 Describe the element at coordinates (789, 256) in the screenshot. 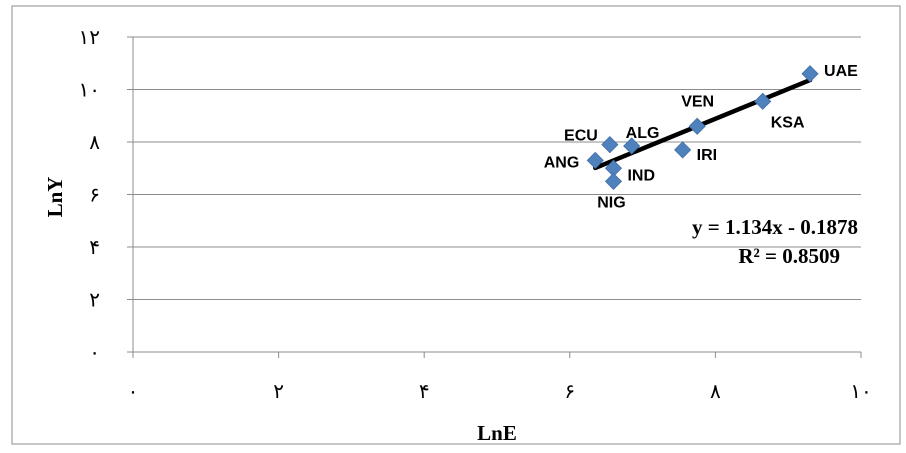

I see `r-squared-label: R² = 0.8509` at that location.